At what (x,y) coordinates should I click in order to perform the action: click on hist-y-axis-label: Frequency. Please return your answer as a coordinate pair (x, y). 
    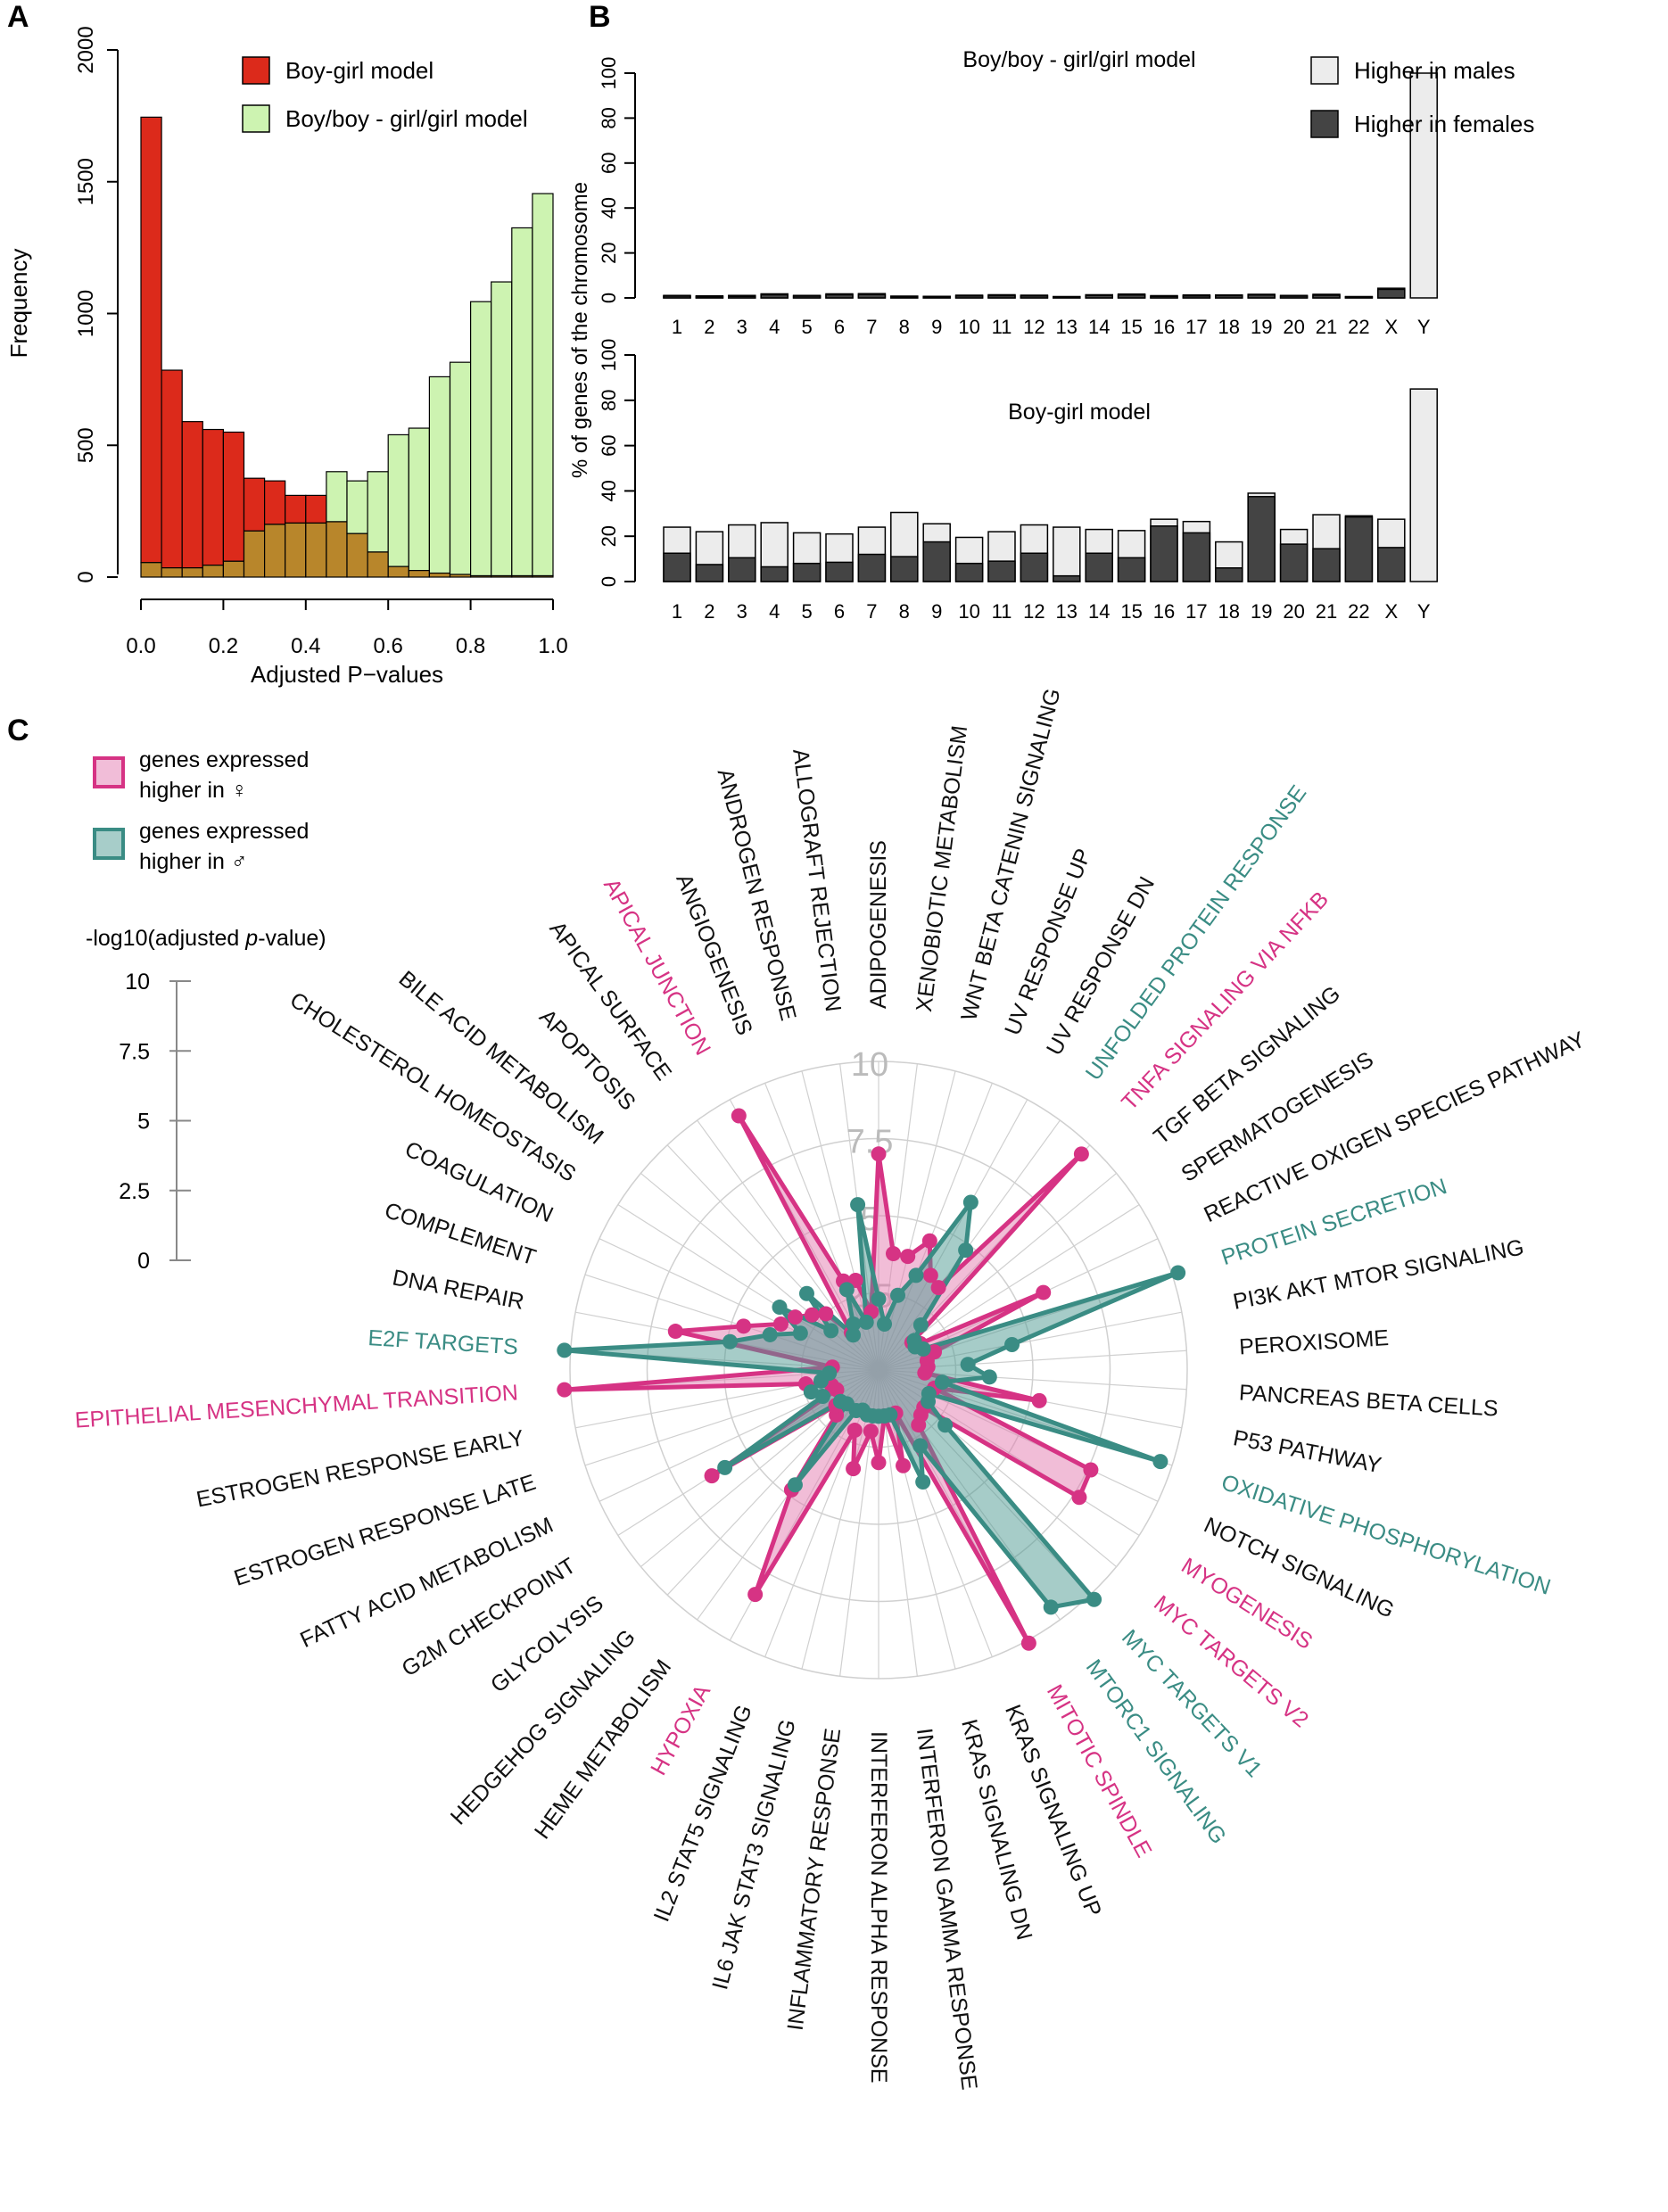
    Looking at the image, I should click on (18, 304).